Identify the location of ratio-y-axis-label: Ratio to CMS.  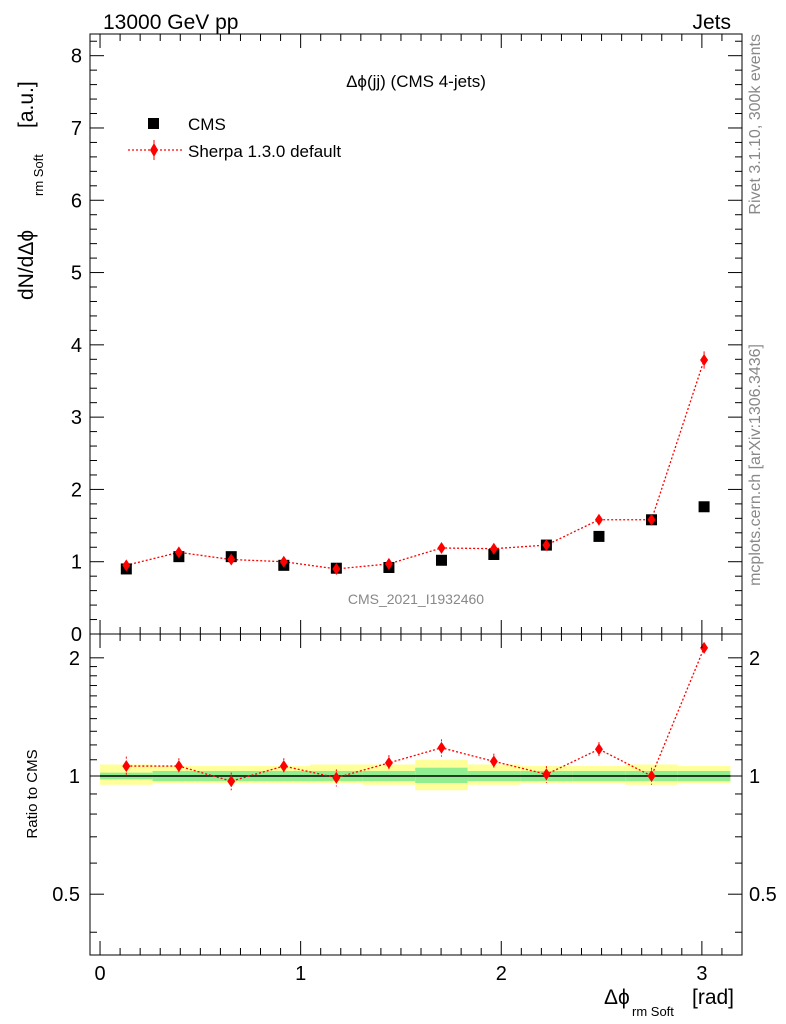
(32, 793).